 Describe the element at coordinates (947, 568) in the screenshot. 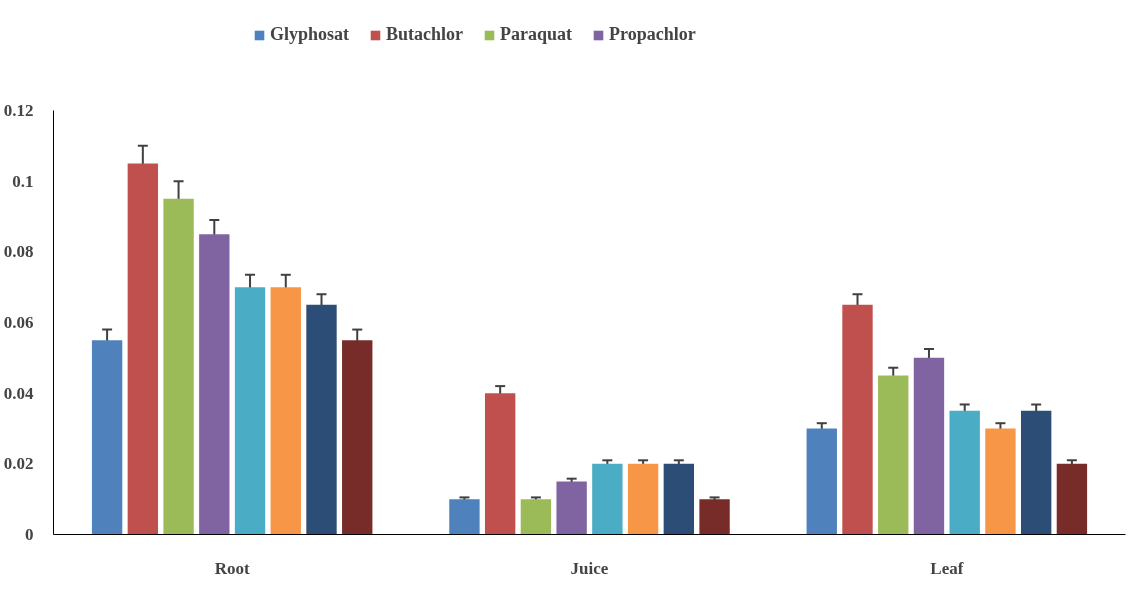

I see `x-tick-label: Leaf` at that location.